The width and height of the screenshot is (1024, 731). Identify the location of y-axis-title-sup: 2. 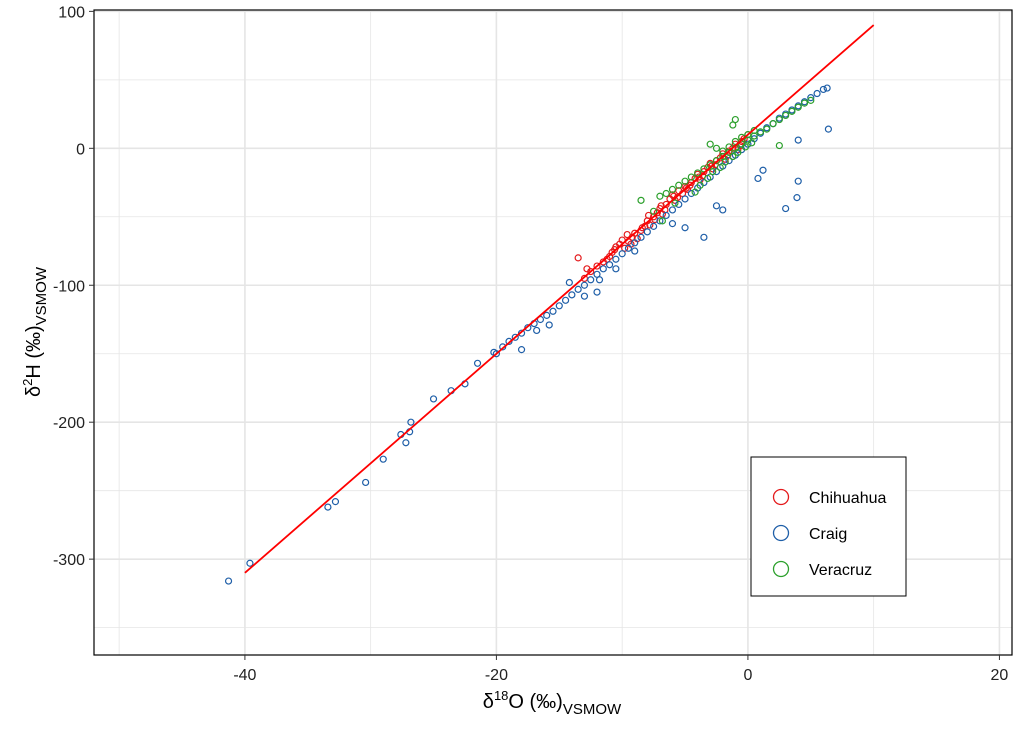
(27, 382).